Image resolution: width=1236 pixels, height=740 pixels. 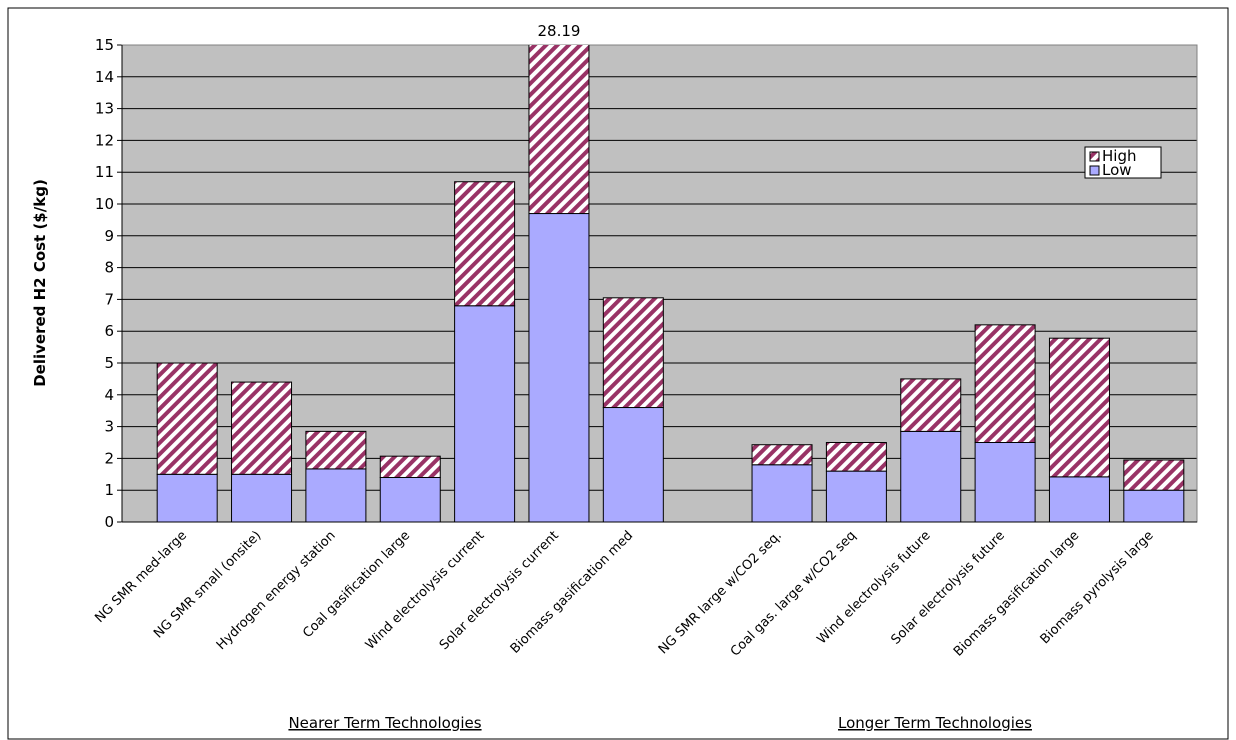 I want to click on legend-label: High, so click(x=1119, y=156).